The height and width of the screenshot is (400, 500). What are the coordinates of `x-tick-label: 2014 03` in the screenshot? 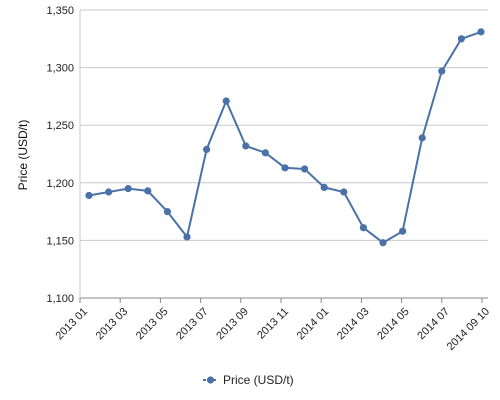 It's located at (353, 324).